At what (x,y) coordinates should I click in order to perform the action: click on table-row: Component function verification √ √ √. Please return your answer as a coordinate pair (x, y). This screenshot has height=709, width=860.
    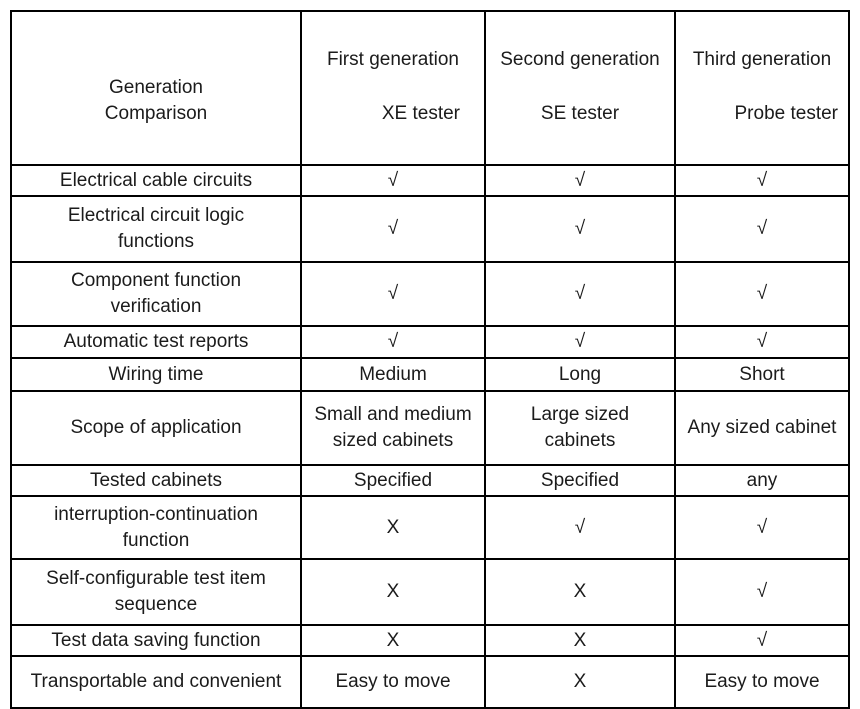
    Looking at the image, I should click on (430, 294).